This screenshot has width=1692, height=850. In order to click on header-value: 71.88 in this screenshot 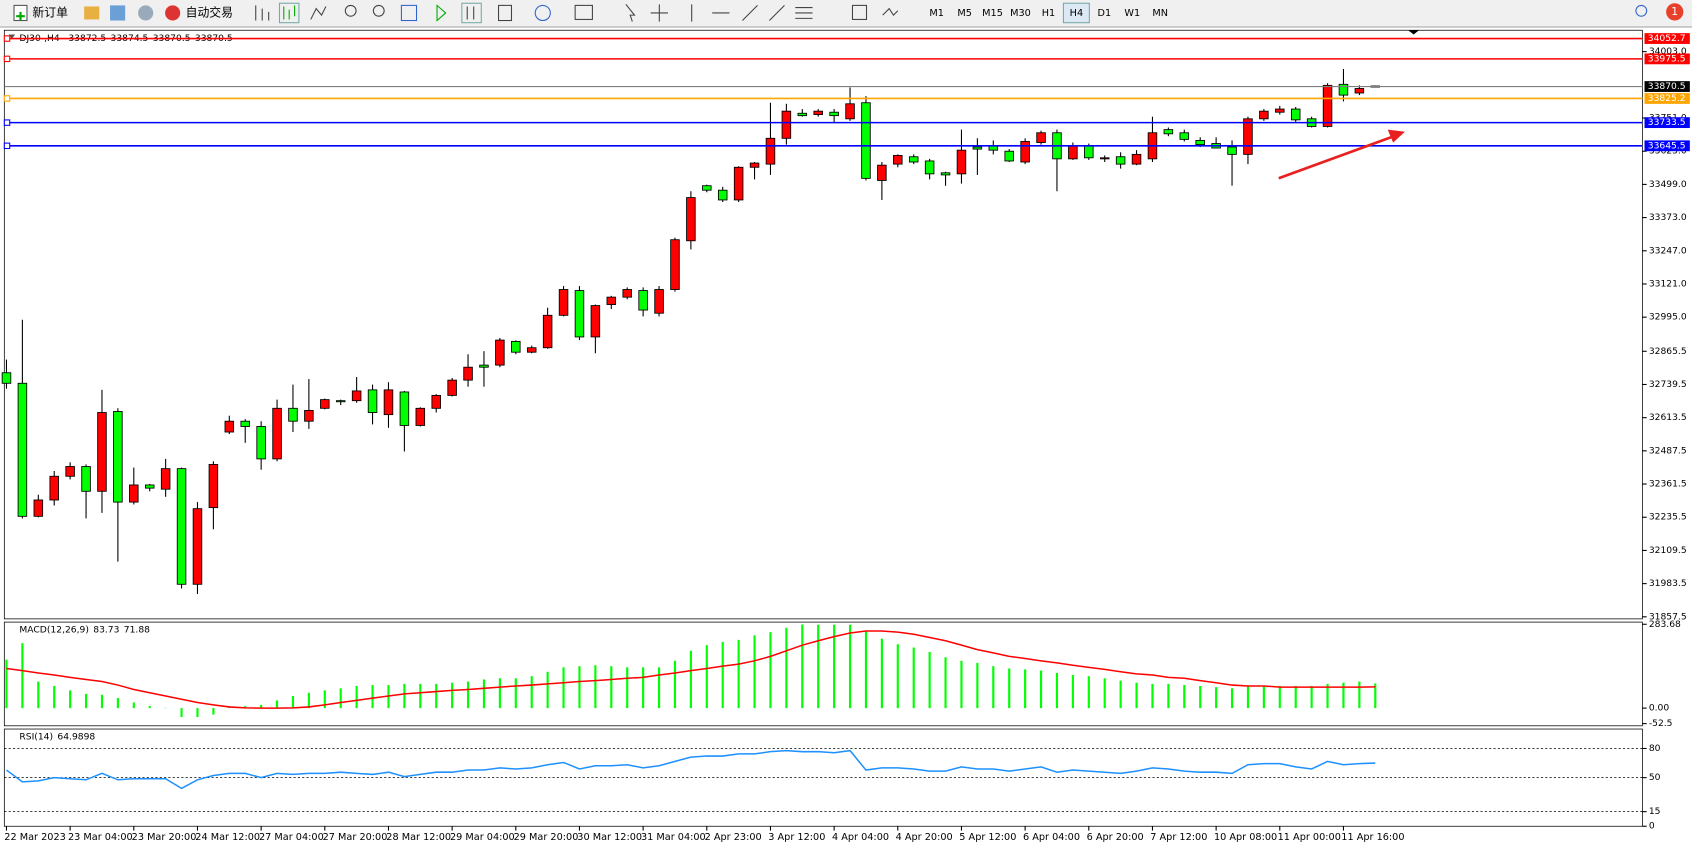, I will do `click(137, 629)`.